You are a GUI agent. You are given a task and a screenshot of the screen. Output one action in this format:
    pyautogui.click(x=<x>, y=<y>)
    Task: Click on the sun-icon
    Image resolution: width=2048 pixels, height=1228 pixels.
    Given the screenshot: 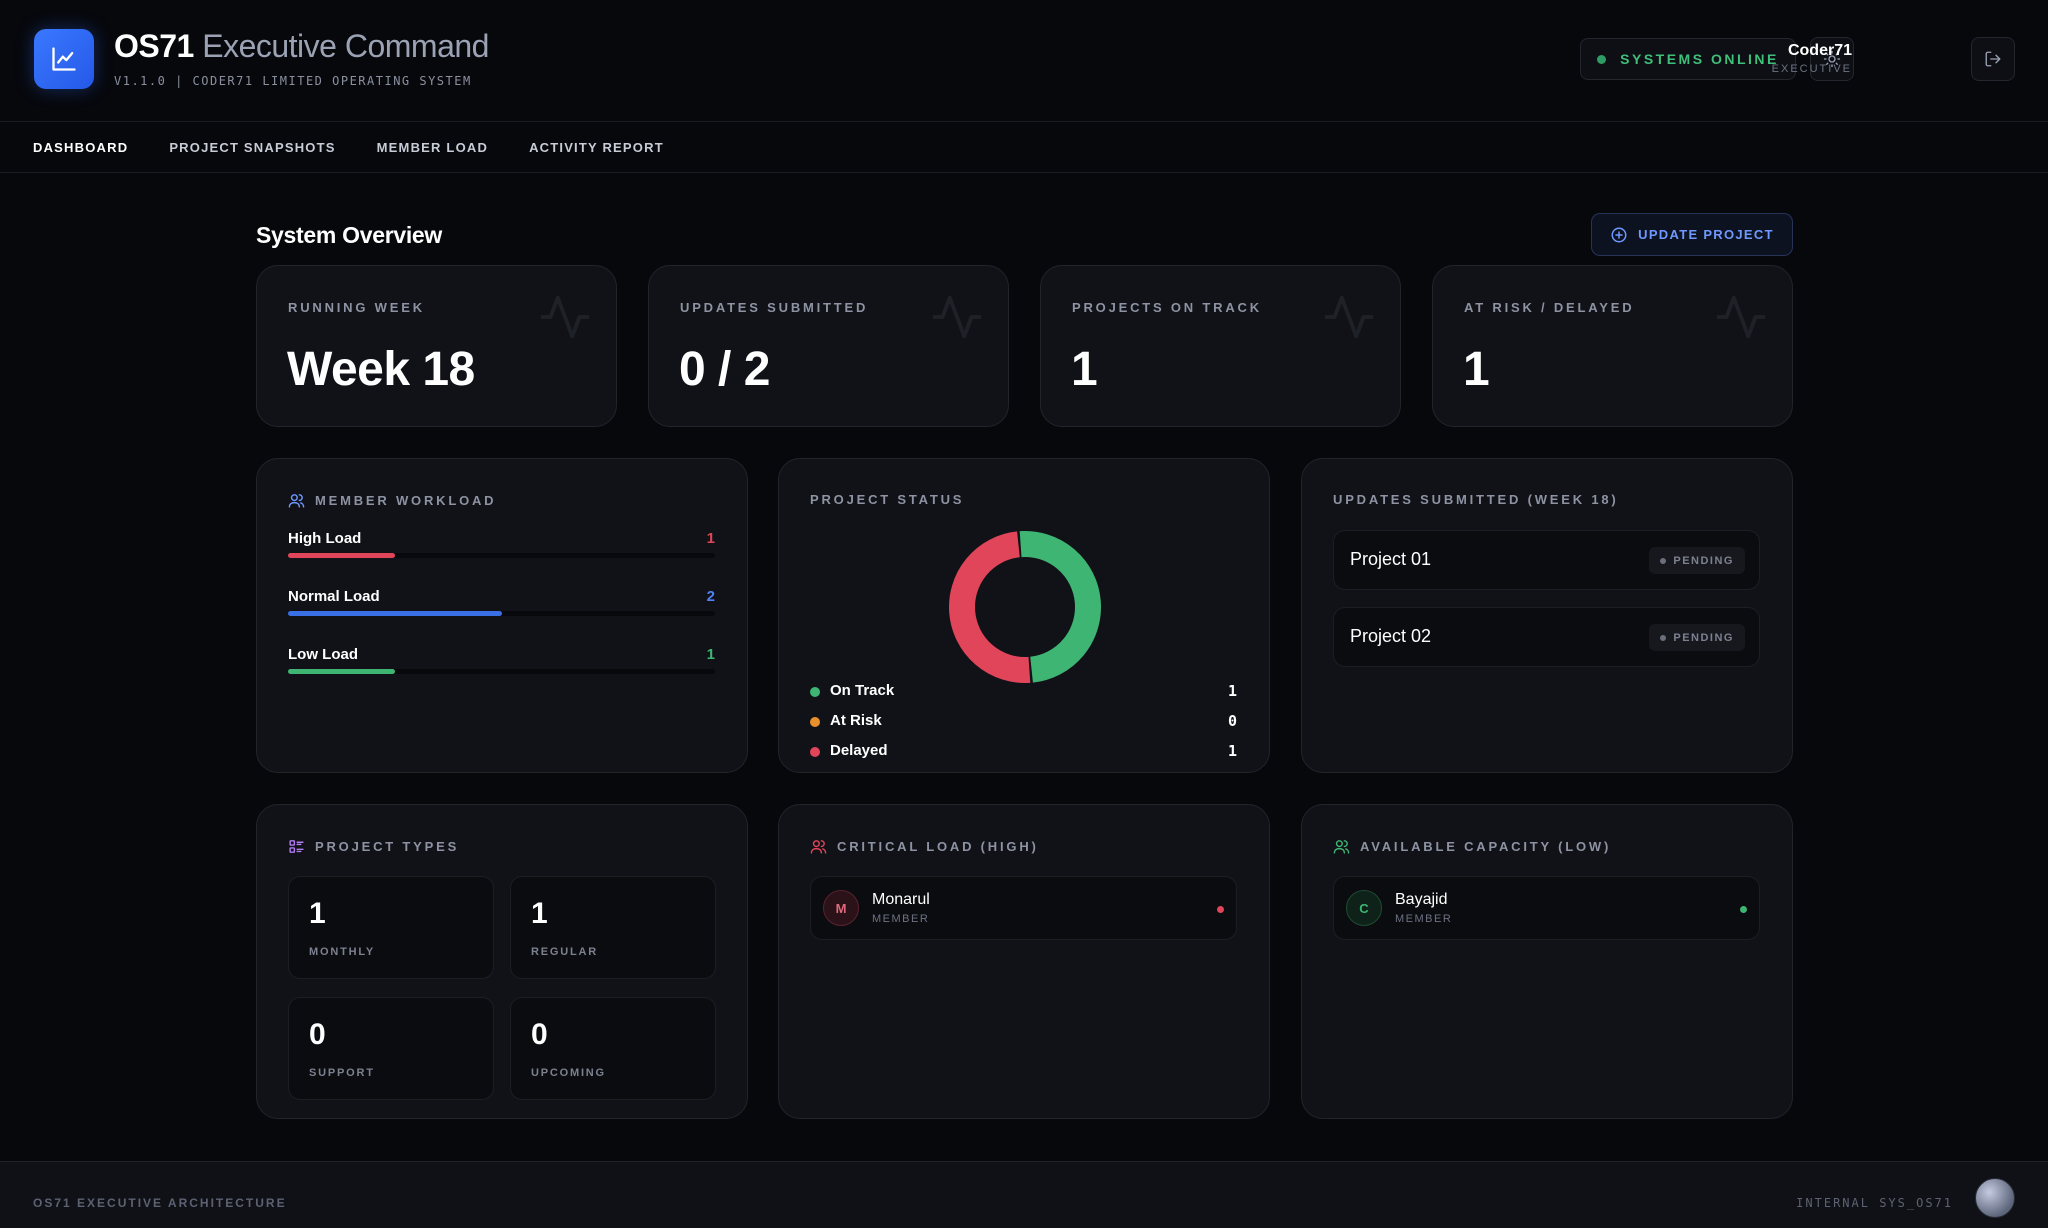 What is the action you would take?
    pyautogui.click(x=1832, y=59)
    